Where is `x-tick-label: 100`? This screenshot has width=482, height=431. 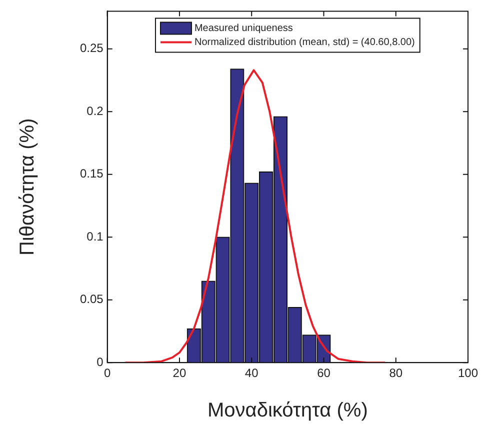
x-tick-label: 100 is located at coordinates (468, 373).